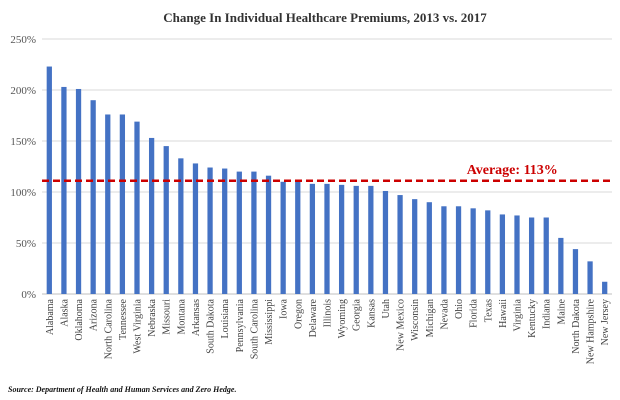 The width and height of the screenshot is (620, 400). What do you see at coordinates (503, 313) in the screenshot?
I see `x-tick-label: Hawaii` at bounding box center [503, 313].